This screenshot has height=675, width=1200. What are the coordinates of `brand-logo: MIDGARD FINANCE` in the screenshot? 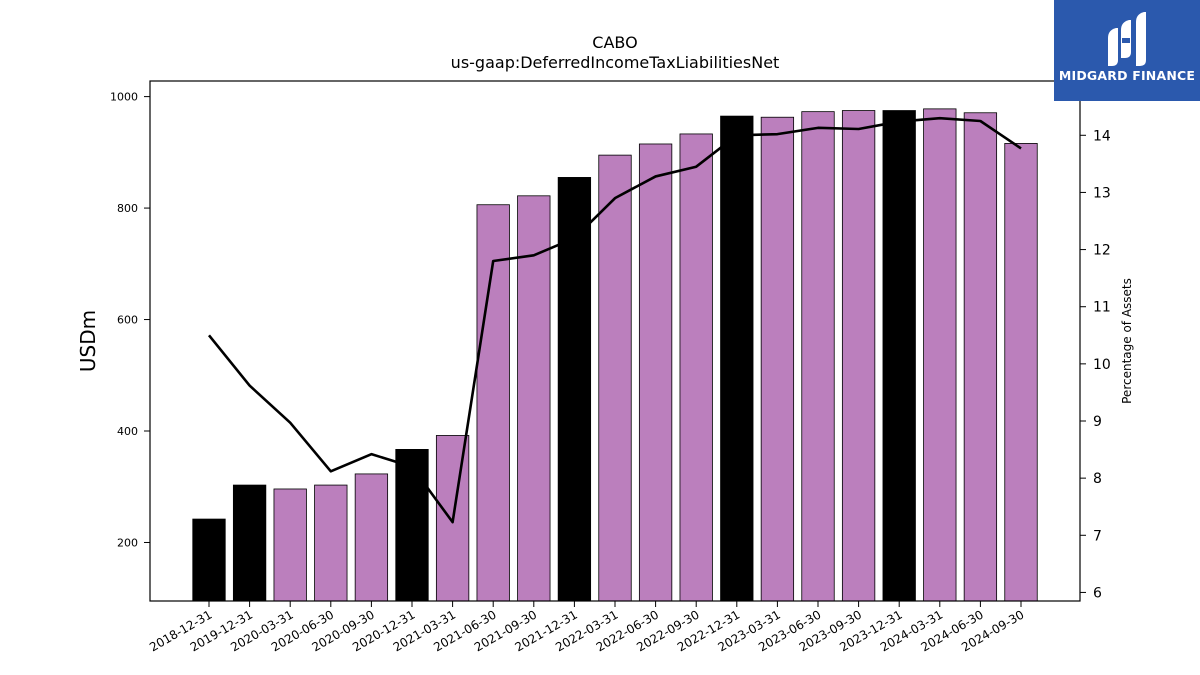 It's located at (1127, 50).